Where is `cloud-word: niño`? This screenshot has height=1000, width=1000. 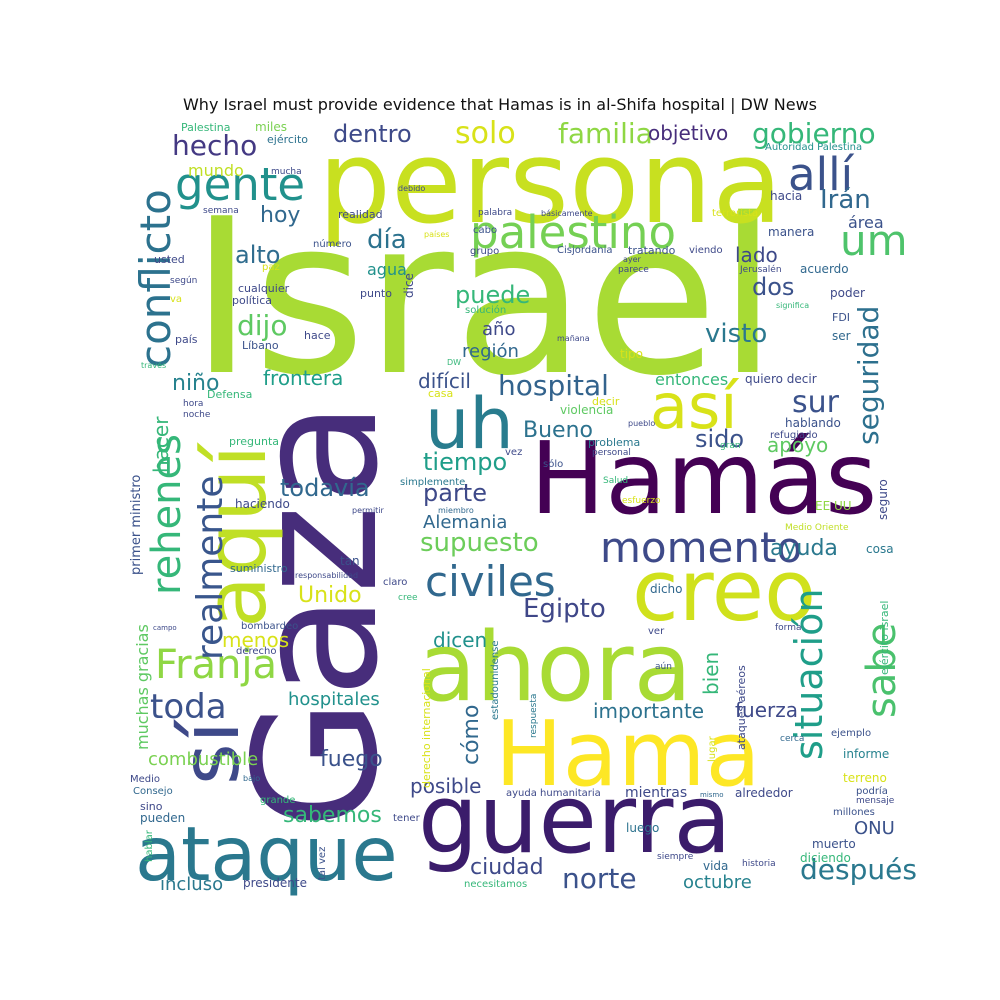
cloud-word: niño is located at coordinates (195, 383).